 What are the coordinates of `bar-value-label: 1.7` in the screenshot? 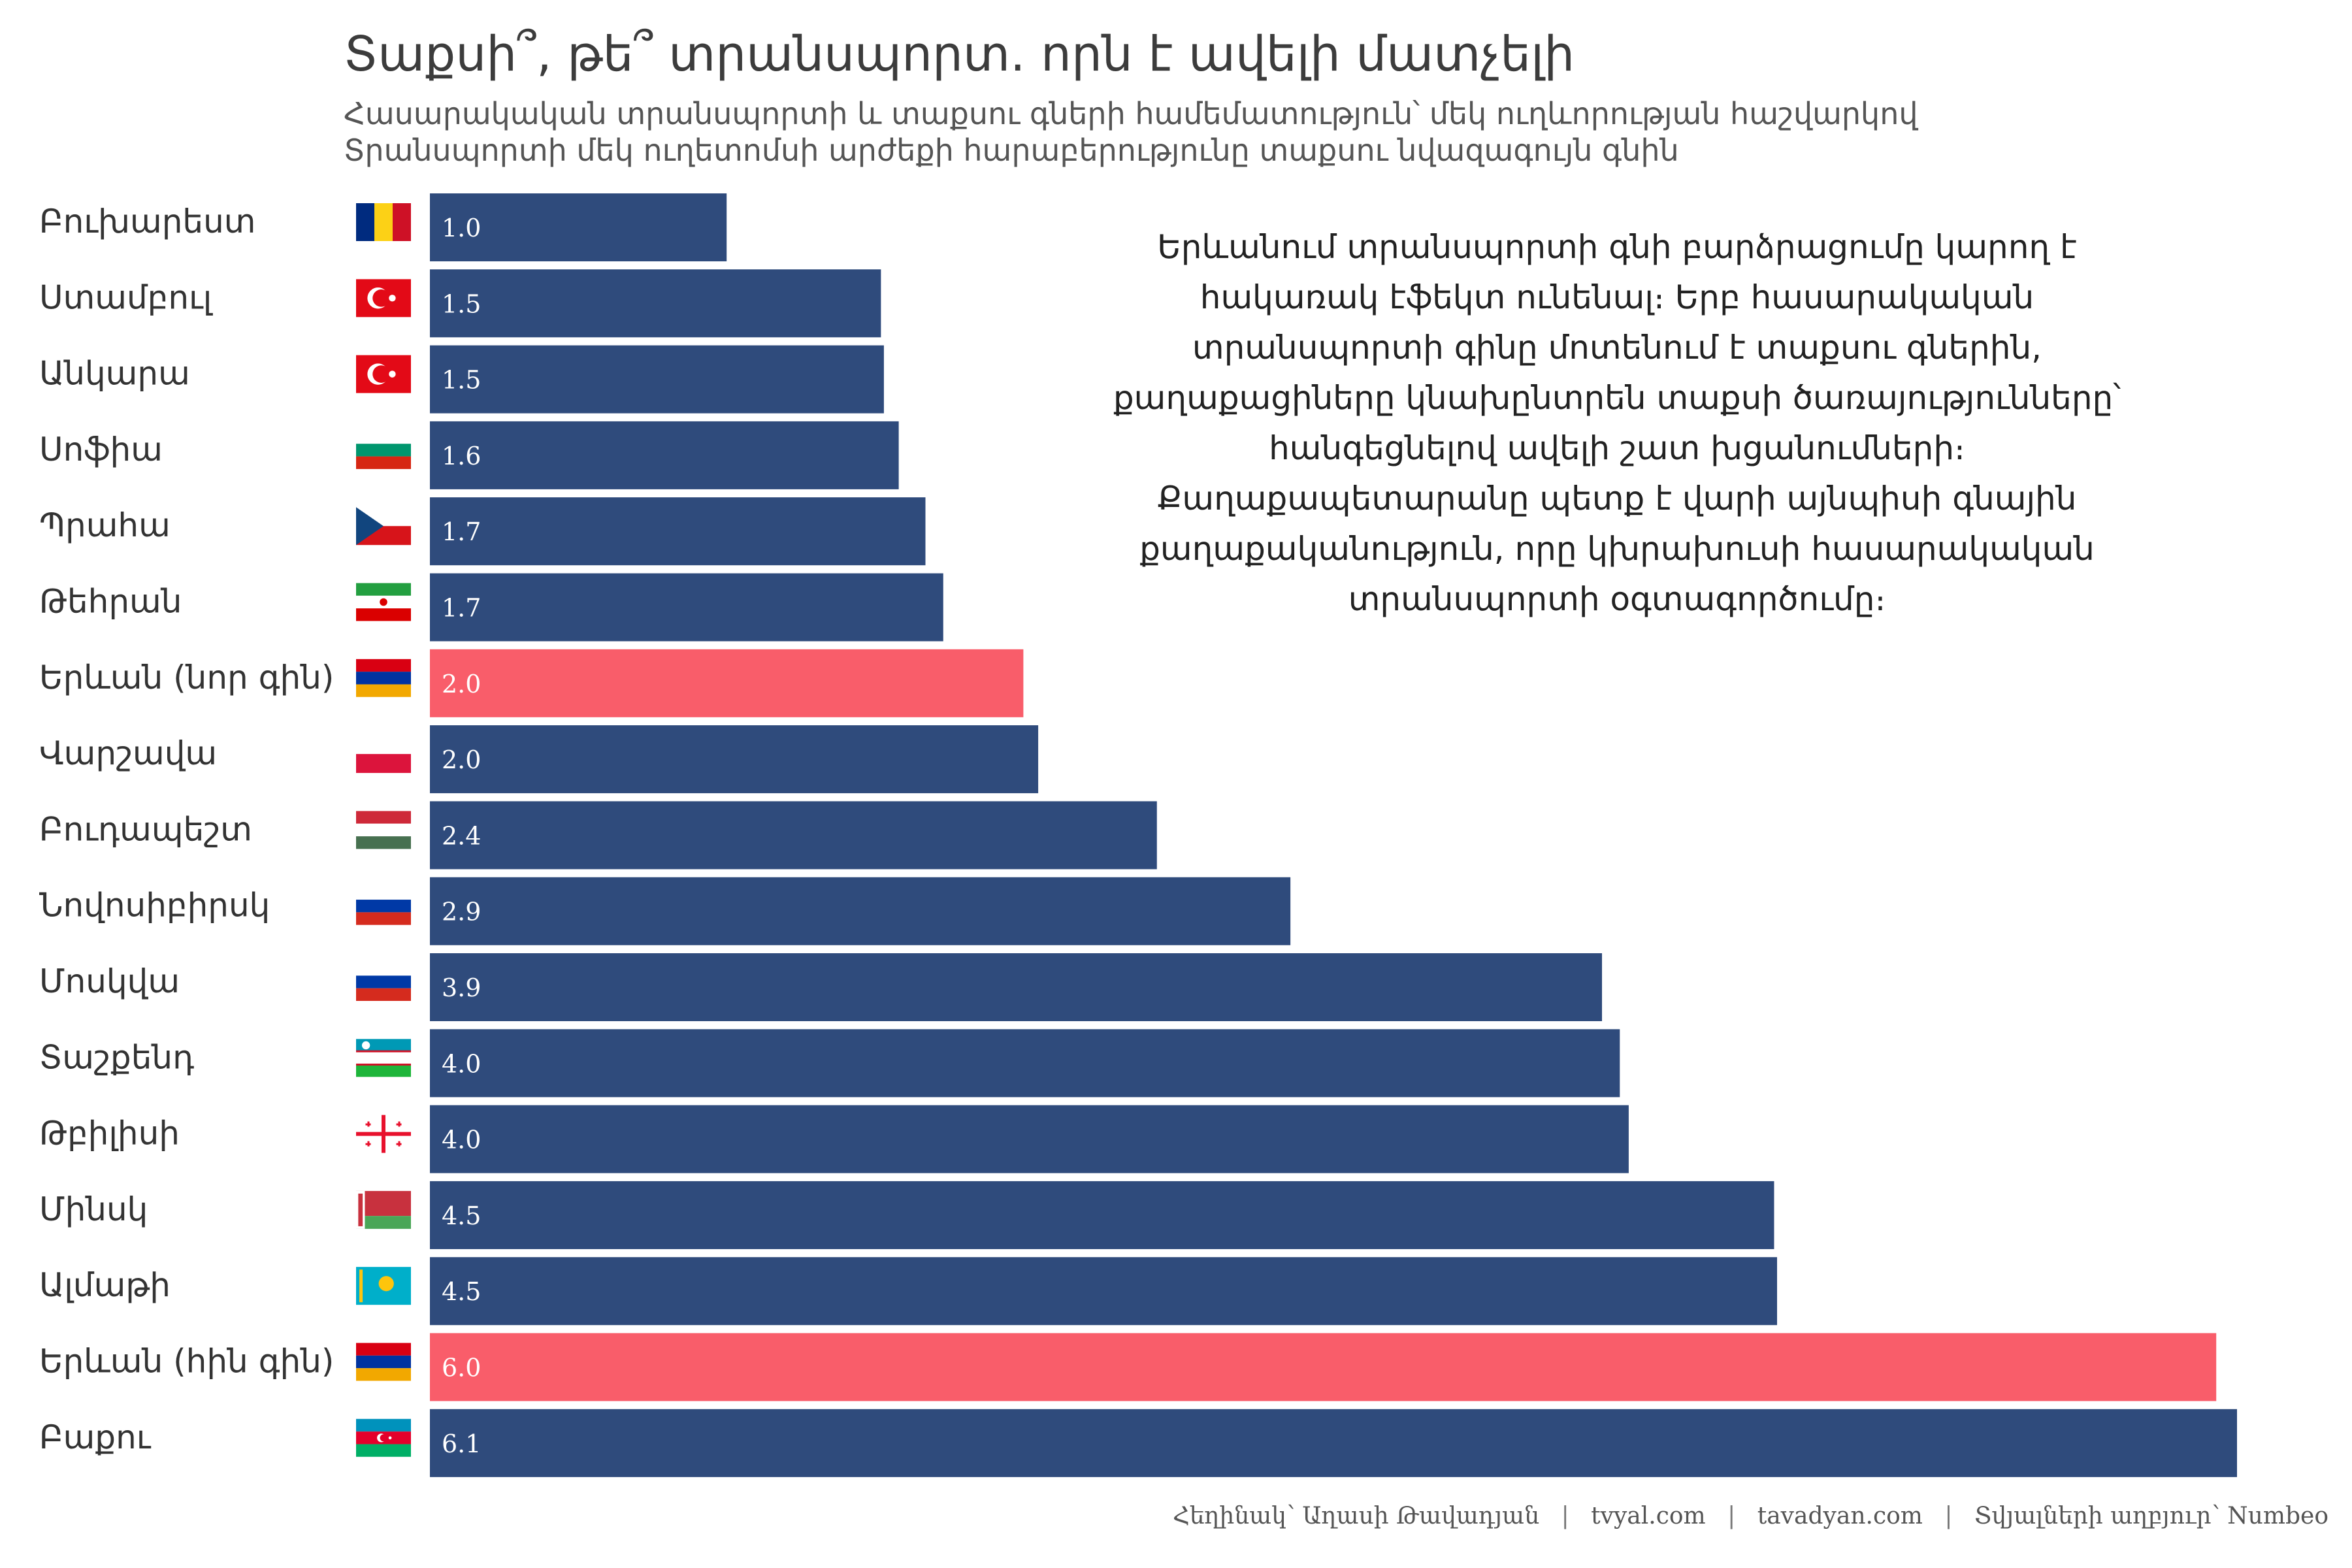 It's located at (461, 608).